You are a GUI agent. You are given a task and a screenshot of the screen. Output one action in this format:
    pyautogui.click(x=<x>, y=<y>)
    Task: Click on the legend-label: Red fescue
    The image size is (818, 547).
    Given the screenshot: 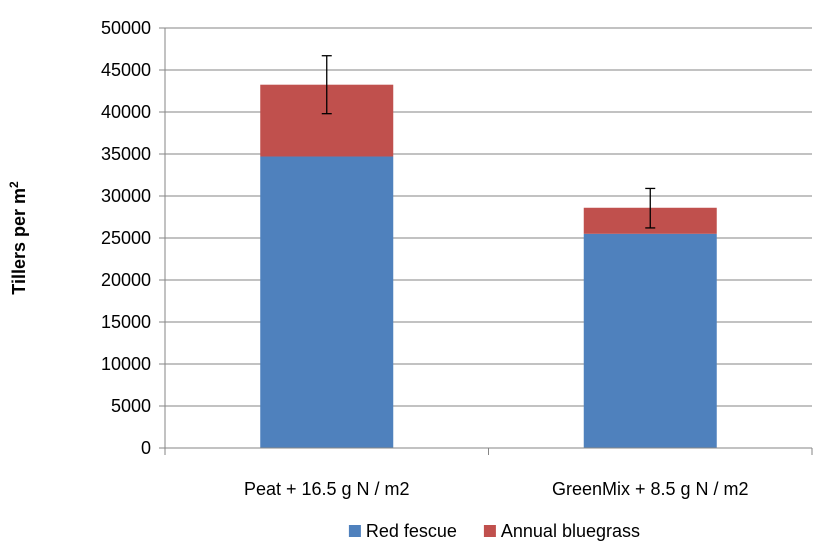 What is the action you would take?
    pyautogui.click(x=411, y=531)
    